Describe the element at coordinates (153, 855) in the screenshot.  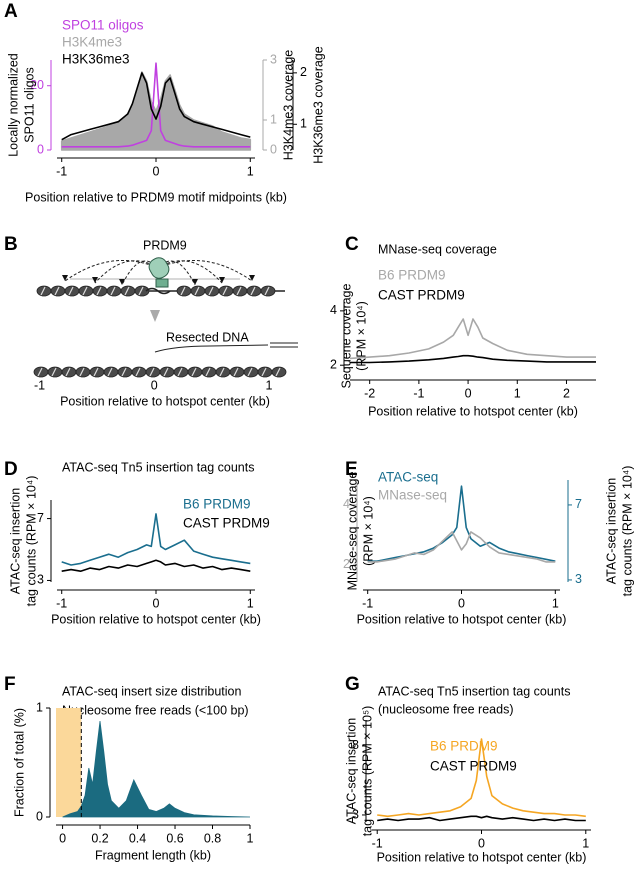
I see `x-axis-label: Fragment length (kb)` at that location.